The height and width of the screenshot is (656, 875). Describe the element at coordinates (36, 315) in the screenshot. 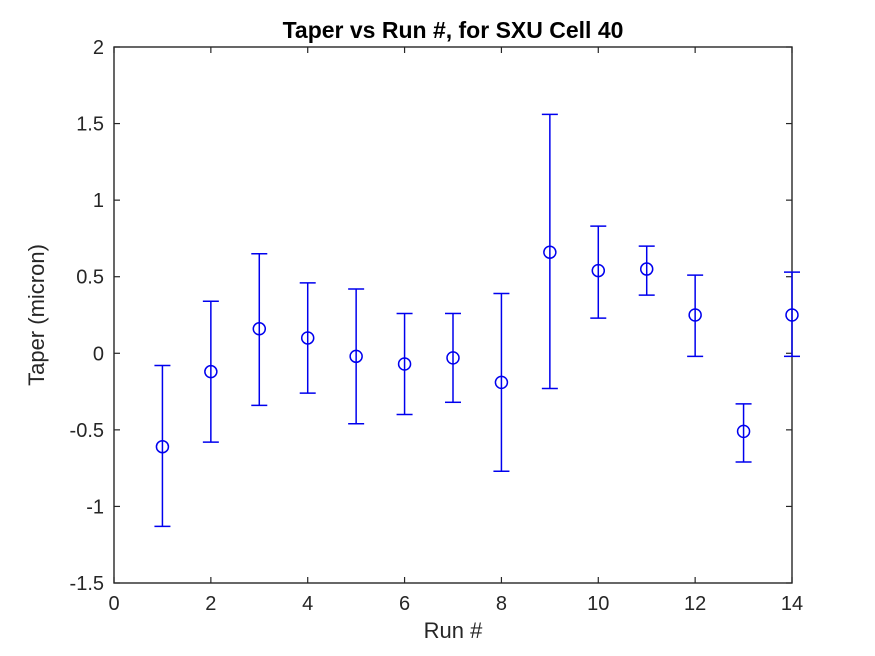

I see `y-axis-label: Taper (micron)` at that location.